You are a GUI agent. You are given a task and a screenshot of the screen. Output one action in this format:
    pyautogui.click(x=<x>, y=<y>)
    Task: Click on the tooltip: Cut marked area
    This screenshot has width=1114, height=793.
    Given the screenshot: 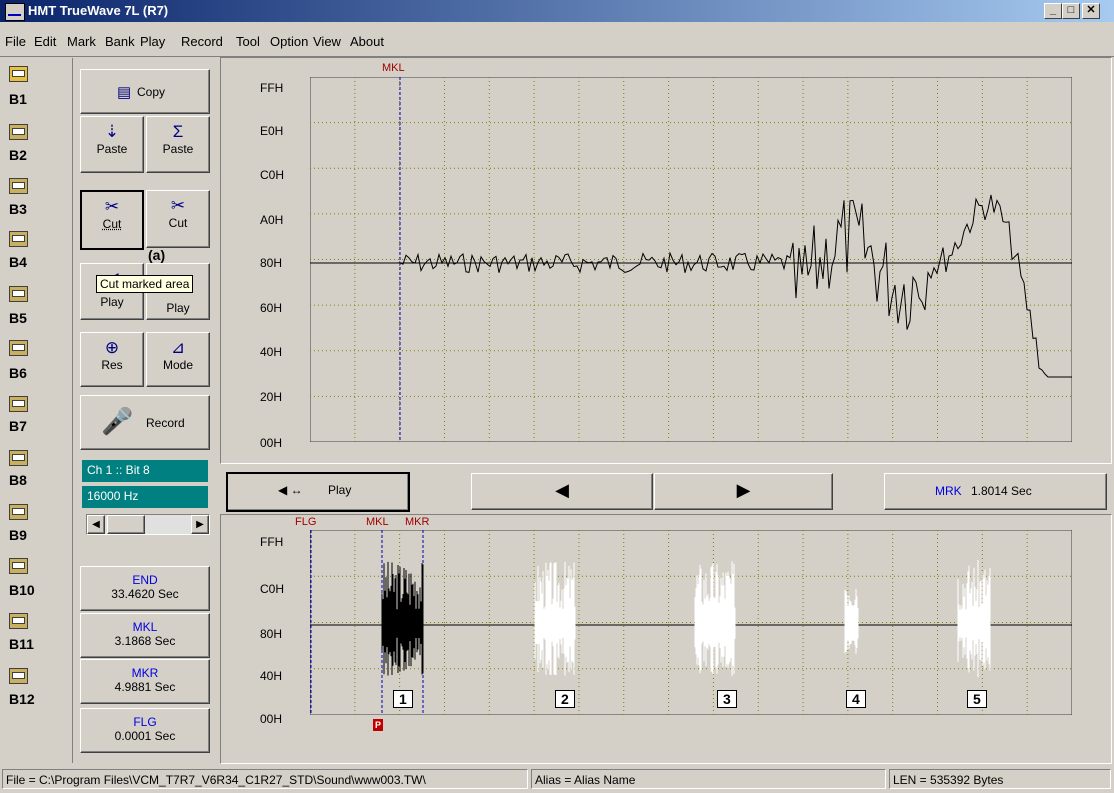 What is the action you would take?
    pyautogui.click(x=145, y=284)
    